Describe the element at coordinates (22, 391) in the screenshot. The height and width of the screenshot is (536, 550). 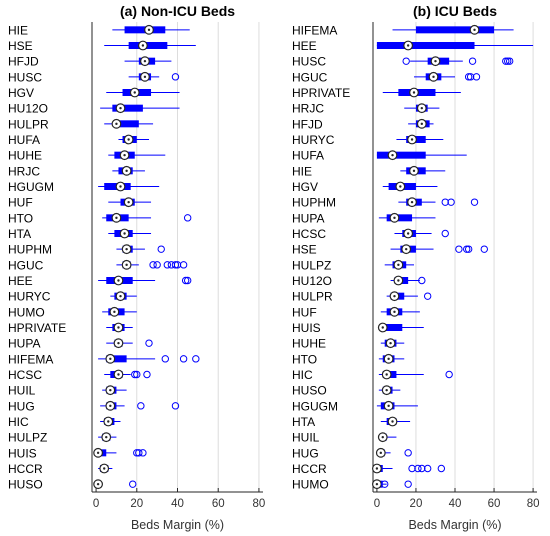
I see `category-label: HUIL` at that location.